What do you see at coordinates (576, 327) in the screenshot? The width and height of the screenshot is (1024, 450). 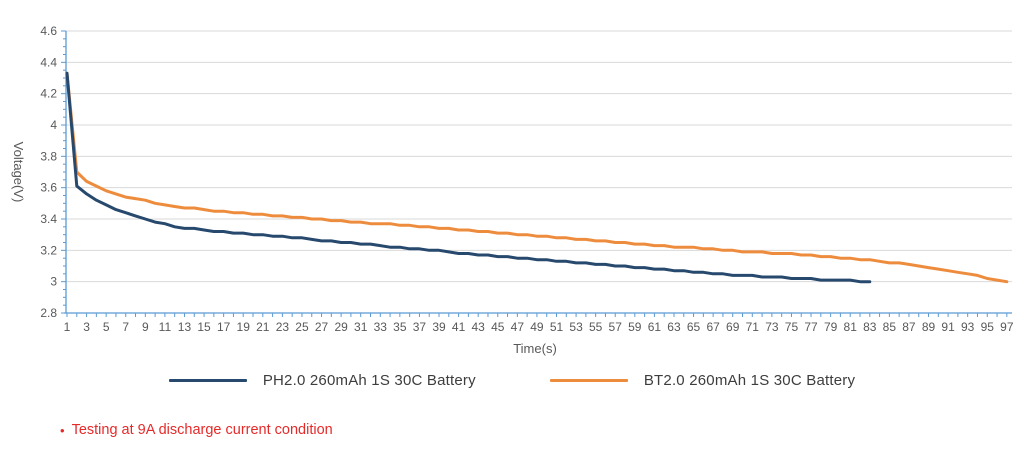 I see `svg-text: 53` at bounding box center [576, 327].